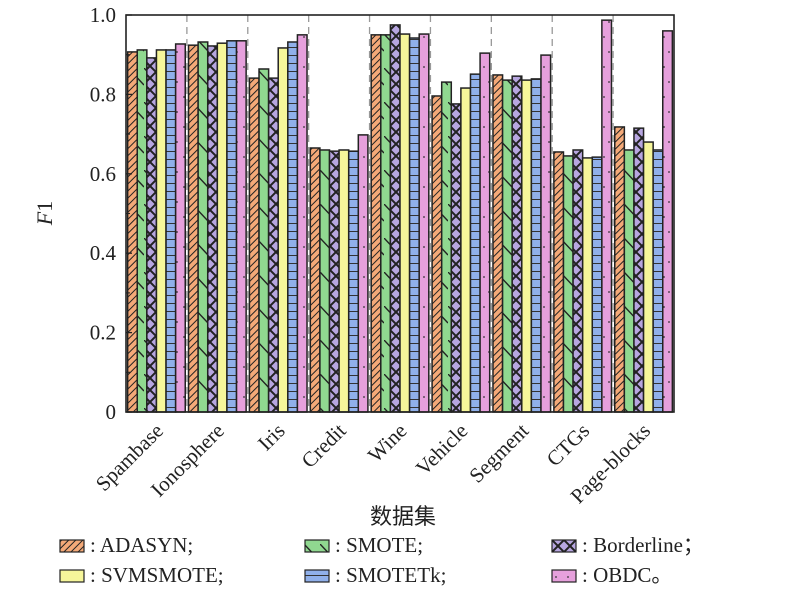 The height and width of the screenshot is (598, 800). What do you see at coordinates (405, 223) in the screenshot?
I see `bar-svmsmote-wine` at bounding box center [405, 223].